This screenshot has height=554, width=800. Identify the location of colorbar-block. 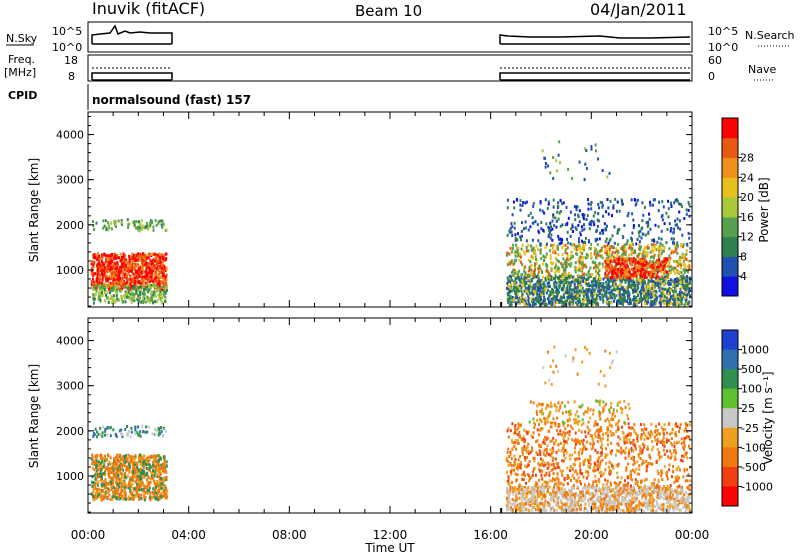
(730, 266).